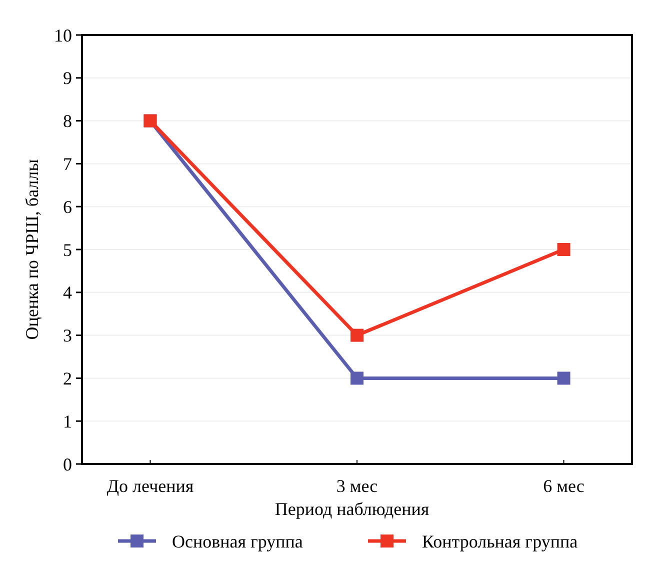 The height and width of the screenshot is (565, 655). What do you see at coordinates (32, 249) in the screenshot?
I see `y-axis-title: Оценка по ЧРШ, баллы` at bounding box center [32, 249].